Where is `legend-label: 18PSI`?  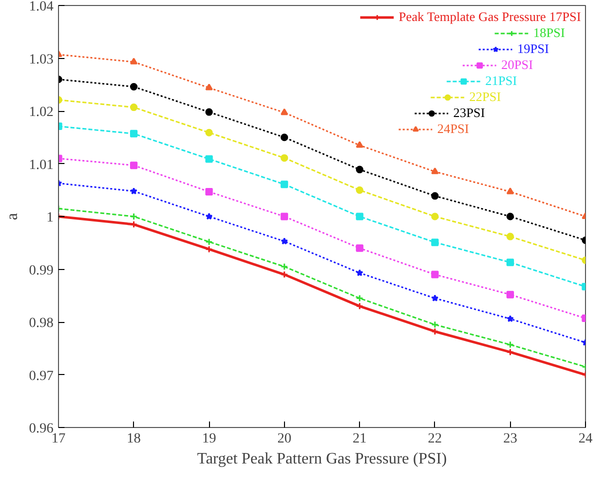
legend-label: 18PSI is located at coordinates (549, 33).